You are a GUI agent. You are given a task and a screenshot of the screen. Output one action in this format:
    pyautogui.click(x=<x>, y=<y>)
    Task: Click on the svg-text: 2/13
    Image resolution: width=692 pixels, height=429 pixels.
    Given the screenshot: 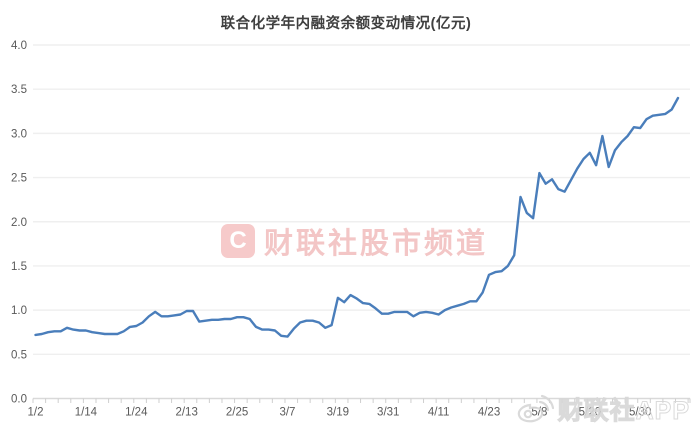 What is the action you would take?
    pyautogui.click(x=186, y=413)
    